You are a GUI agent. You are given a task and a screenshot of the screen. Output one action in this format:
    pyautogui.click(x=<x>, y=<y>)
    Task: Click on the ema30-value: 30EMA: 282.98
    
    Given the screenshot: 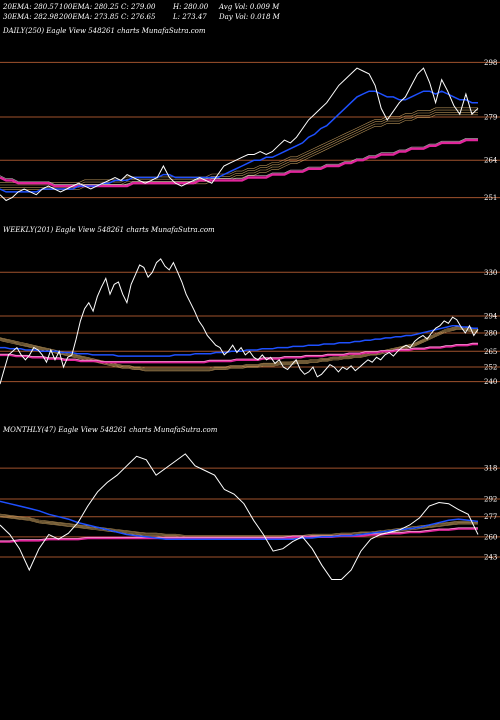 What is the action you would take?
    pyautogui.click(x=31, y=17)
    